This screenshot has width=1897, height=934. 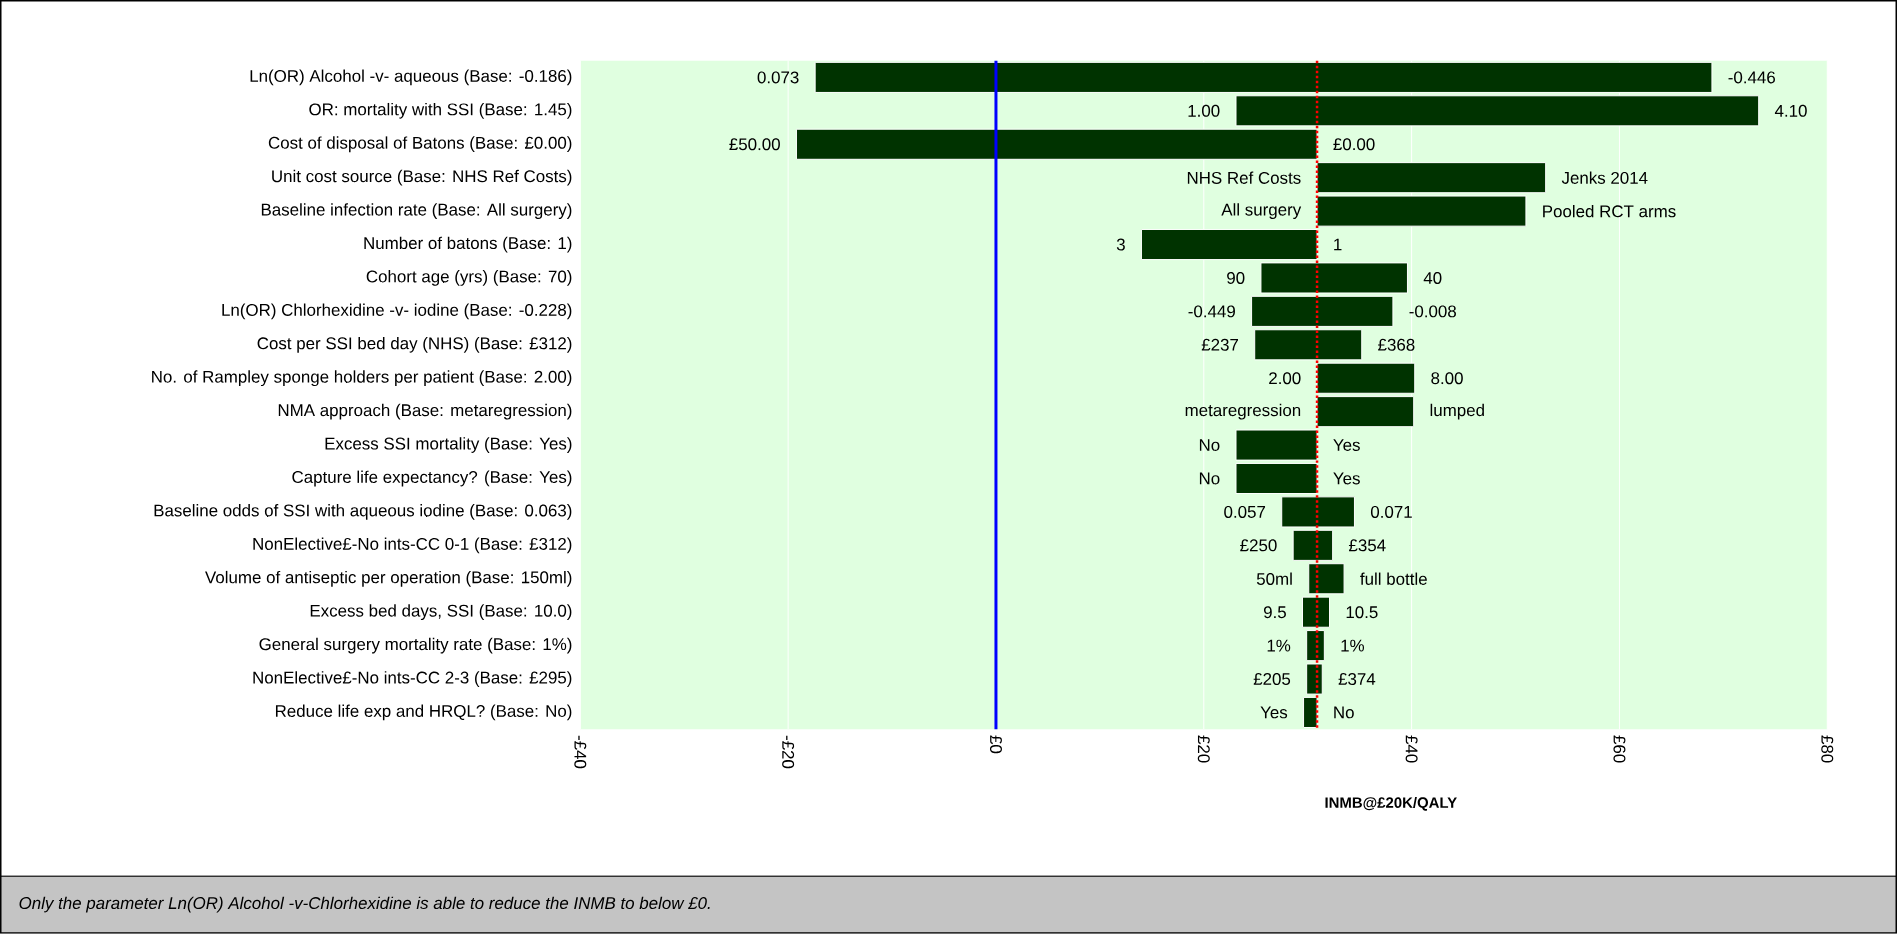 I want to click on y-tick-label: Cost of disposal of Batons (Base: £0.00), so click(x=420, y=144).